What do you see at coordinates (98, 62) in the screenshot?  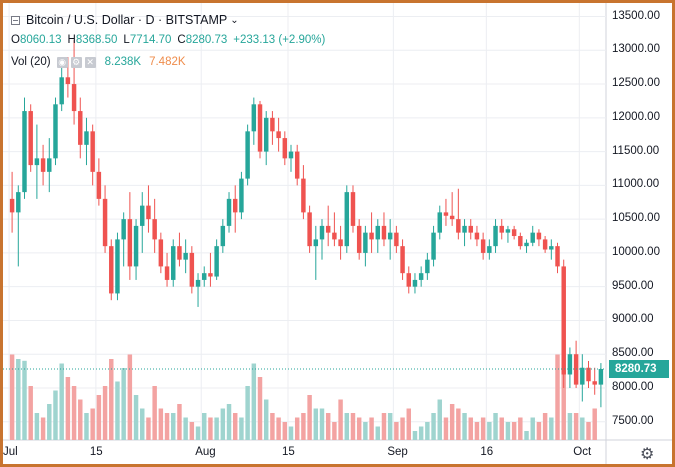 I see `volume-legend: Vol (20) ◉ ⚙ ✕ 8.238K 7.482K` at bounding box center [98, 62].